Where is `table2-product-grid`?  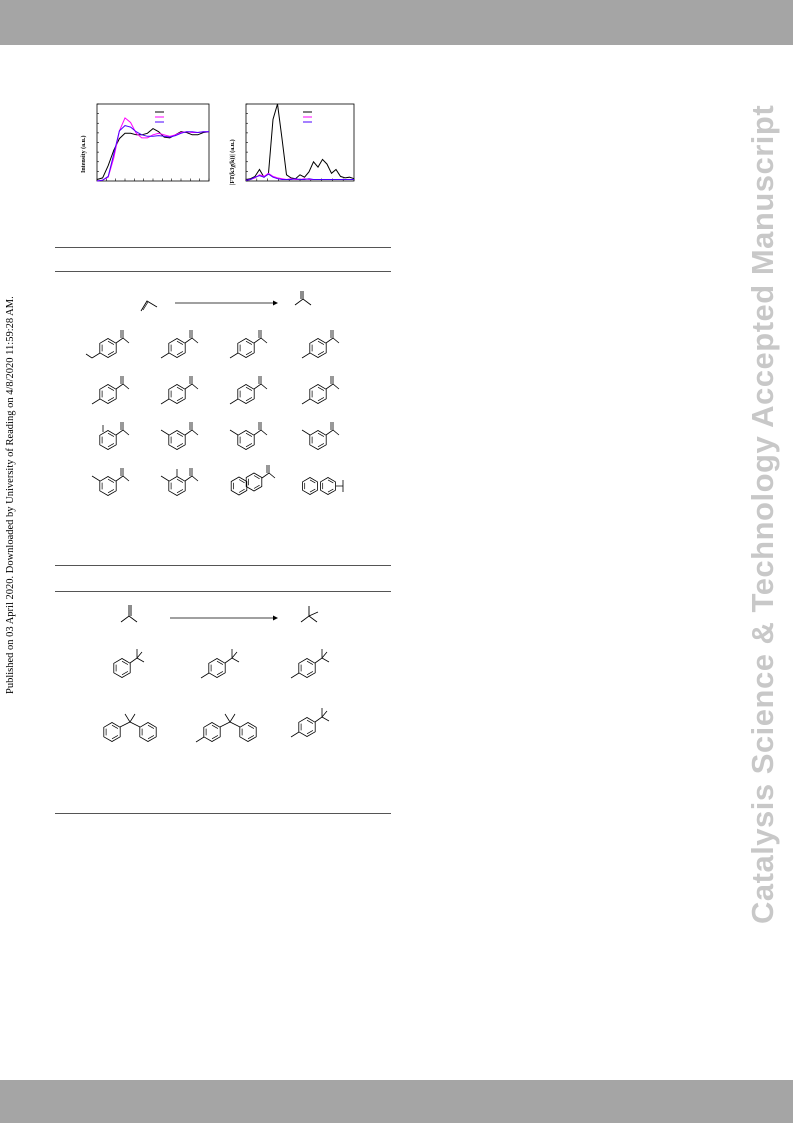 table2-product-grid is located at coordinates (216, 696).